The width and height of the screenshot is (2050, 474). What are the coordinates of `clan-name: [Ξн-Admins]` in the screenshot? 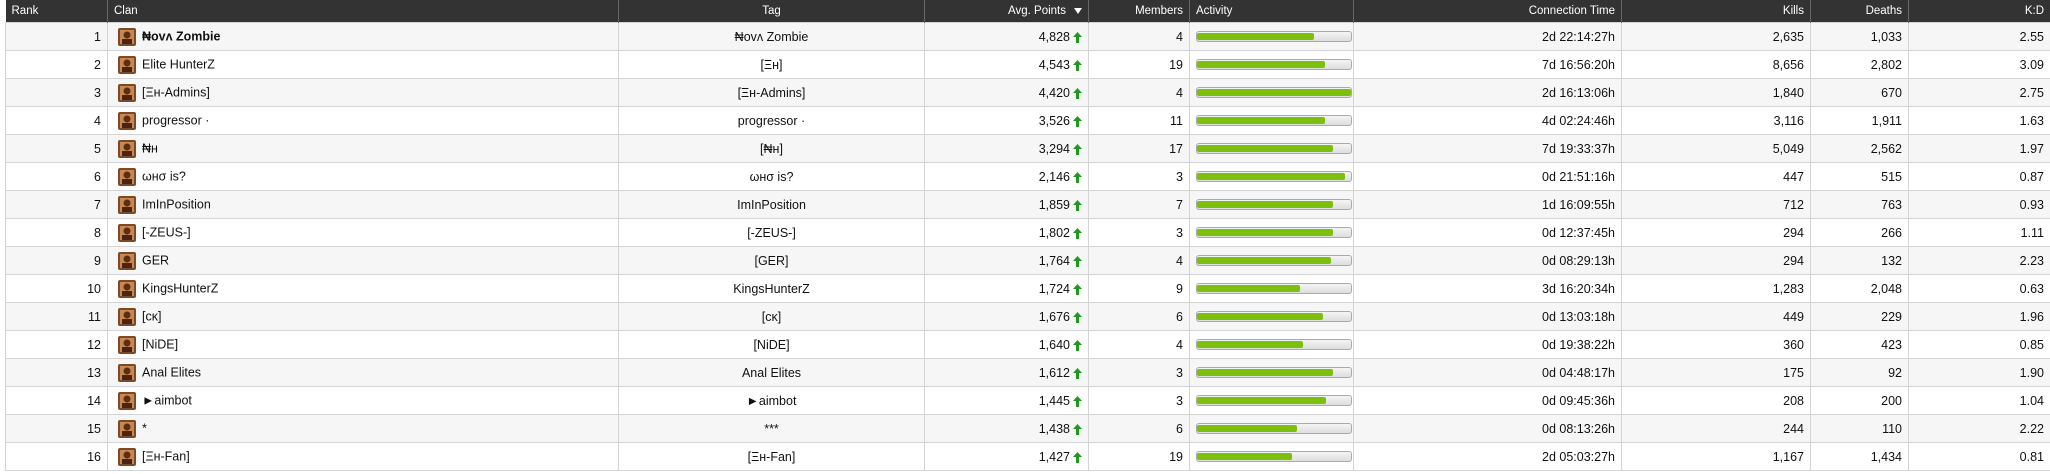 It's located at (176, 91).